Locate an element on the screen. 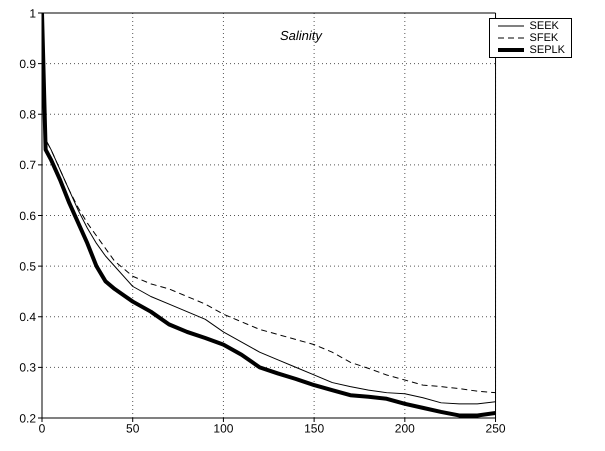 Image resolution: width=605 pixels, height=451 pixels. x-tick-label: 150 is located at coordinates (314, 429).